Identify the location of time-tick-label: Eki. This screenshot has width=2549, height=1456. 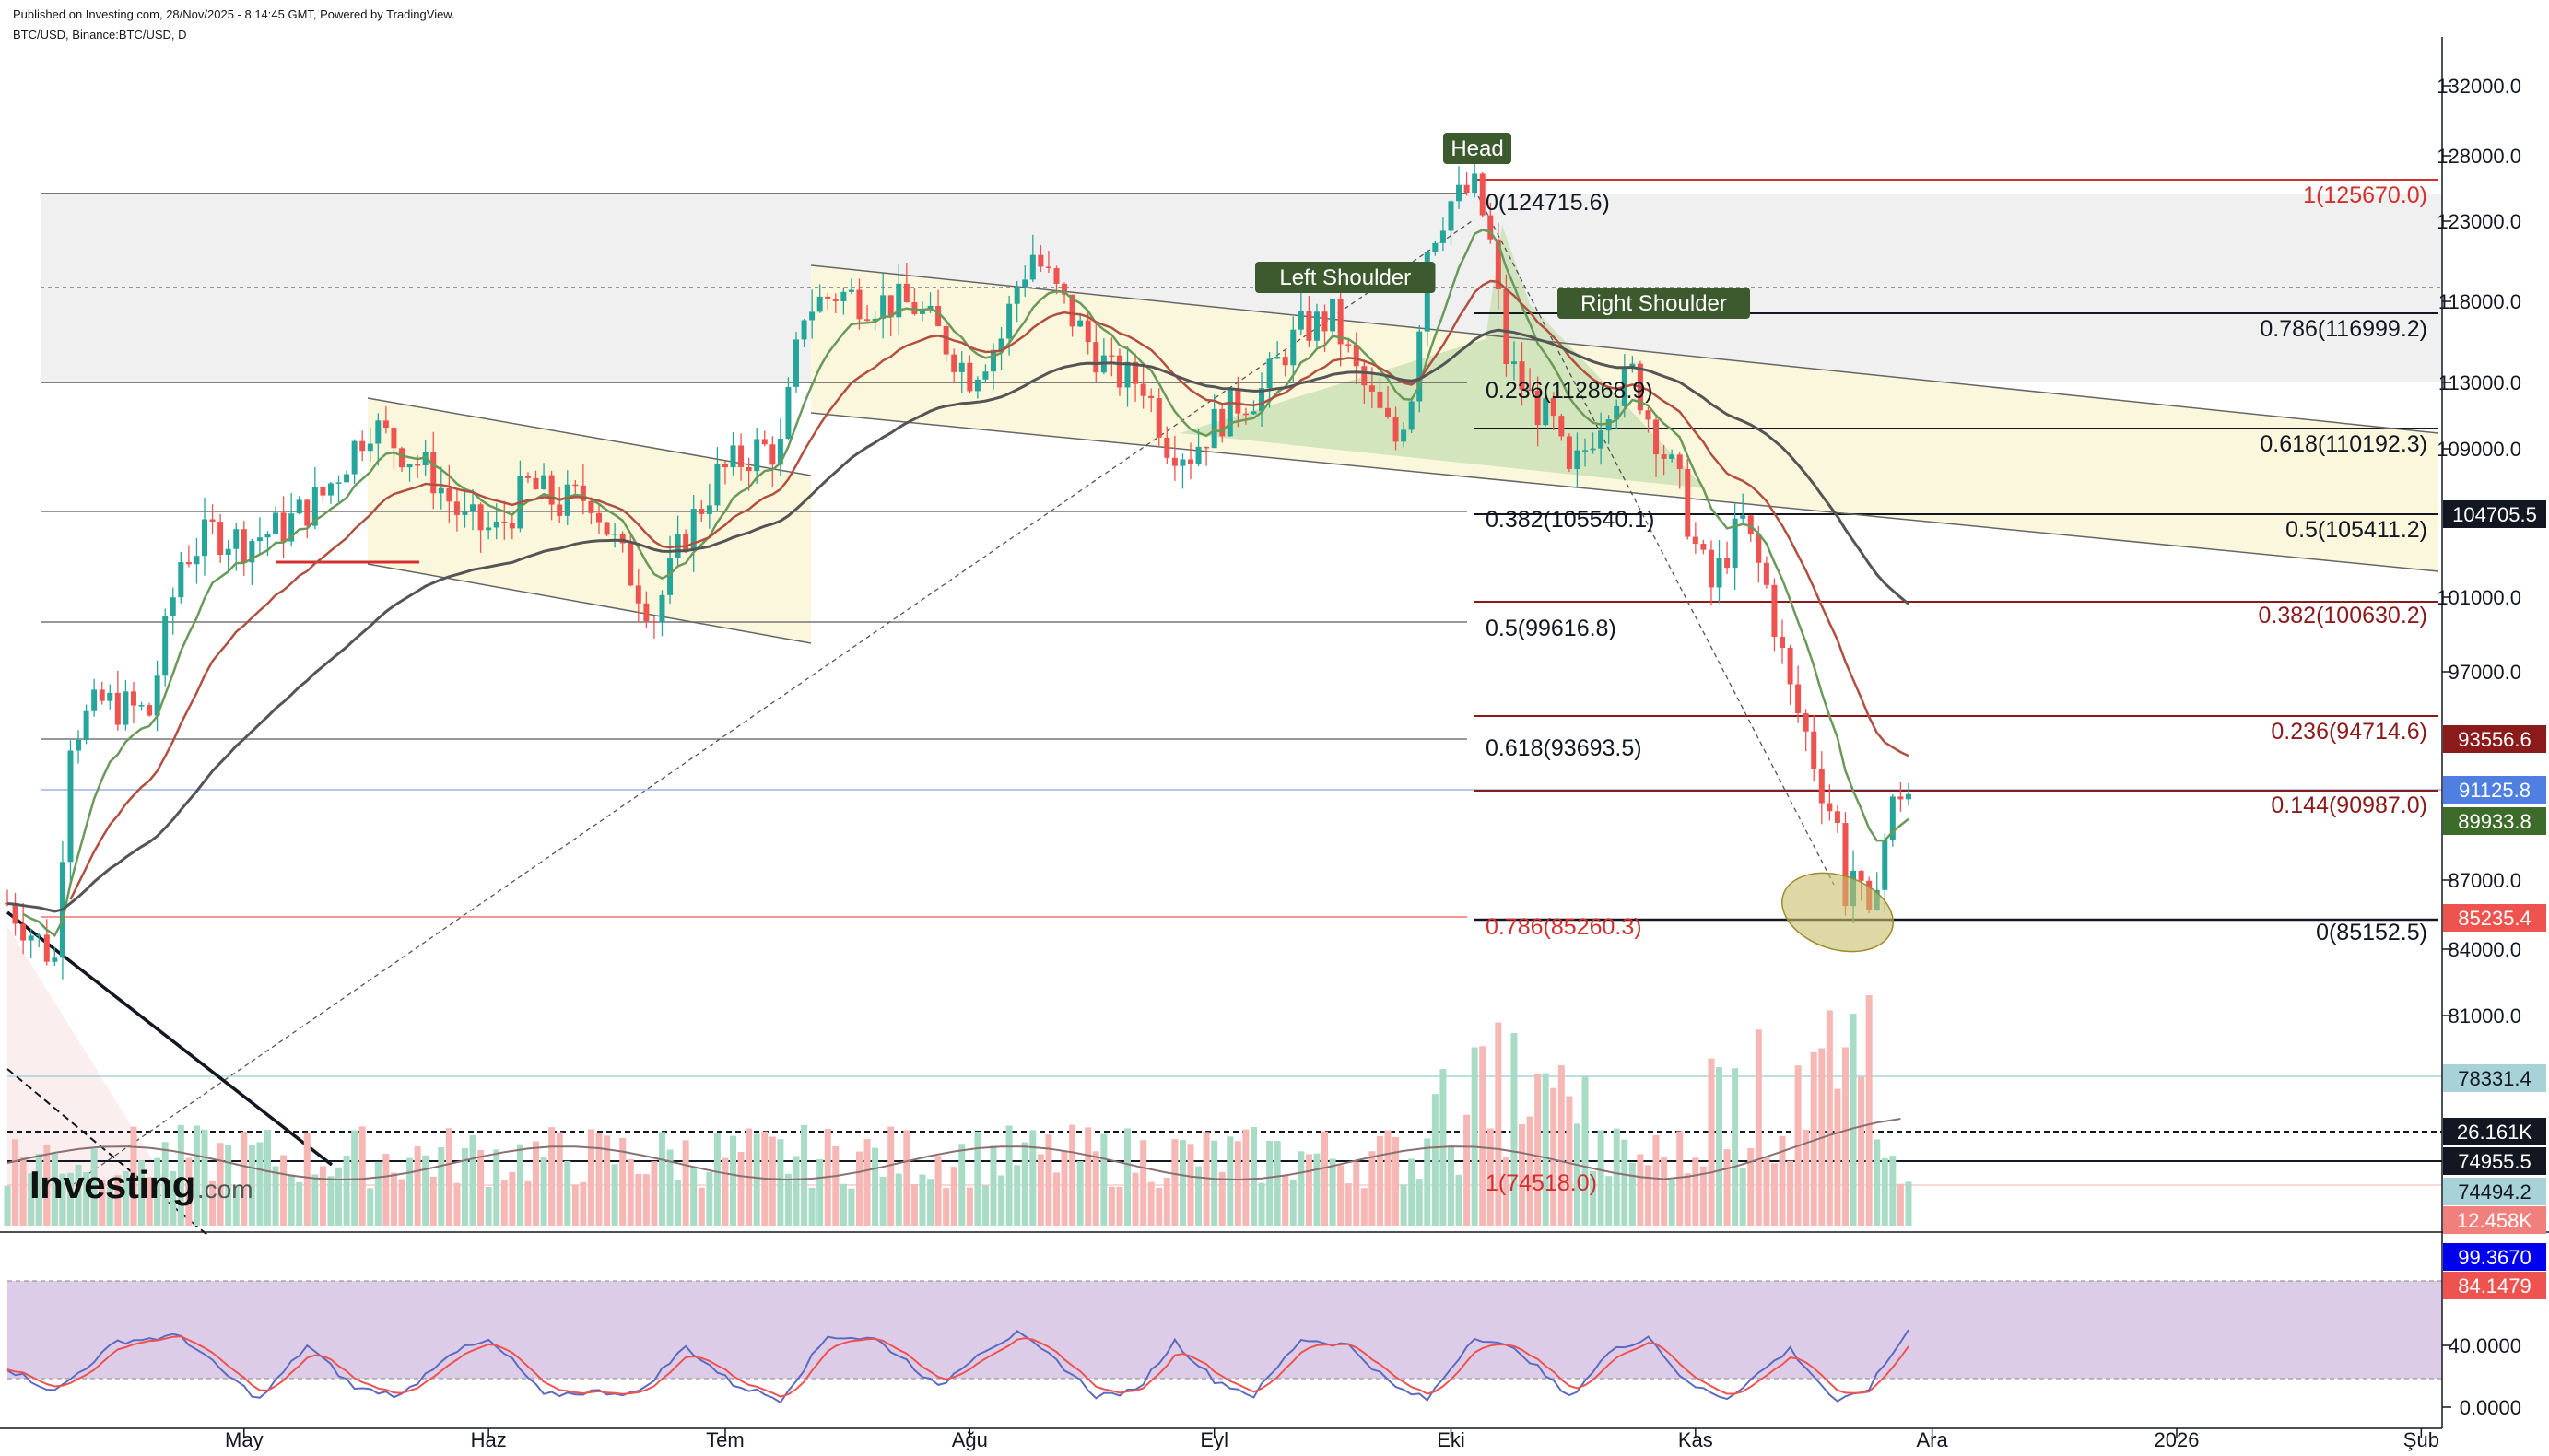
(1451, 1439).